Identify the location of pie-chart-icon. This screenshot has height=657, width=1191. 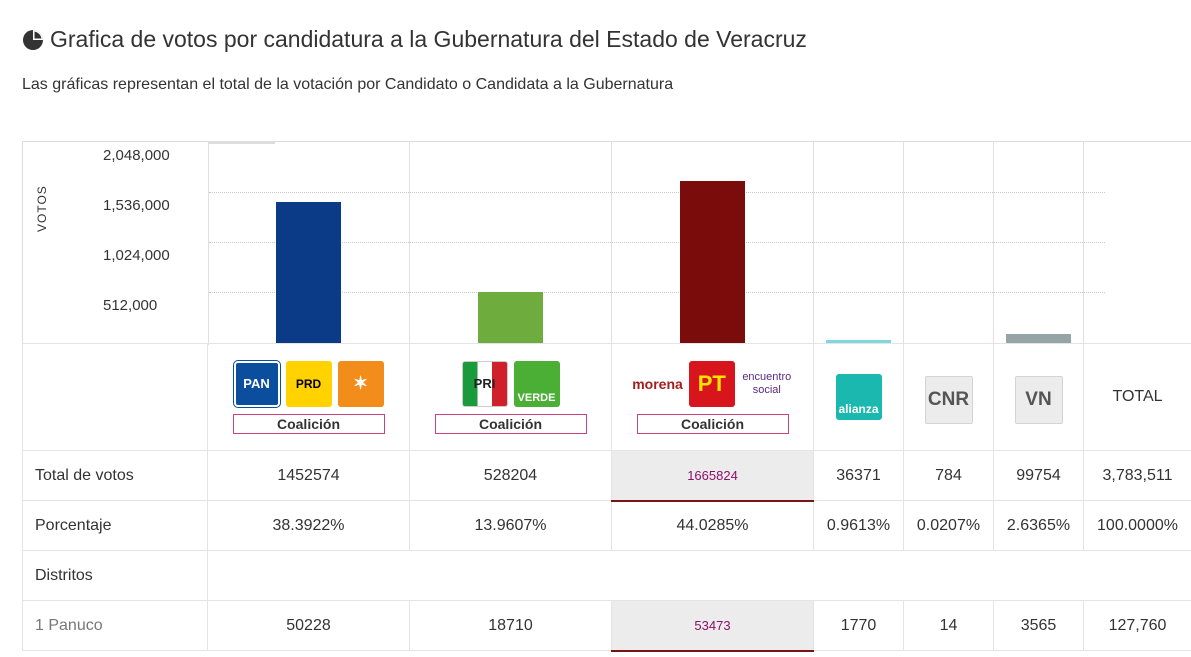
(33, 39).